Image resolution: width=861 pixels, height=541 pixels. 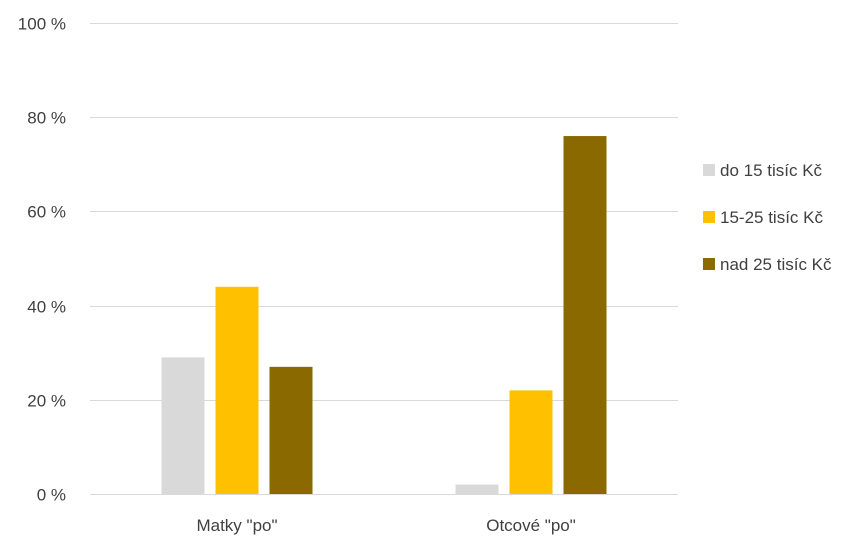 What do you see at coordinates (771, 217) in the screenshot?
I see `legend-label: 15-25 tisíc Kč` at bounding box center [771, 217].